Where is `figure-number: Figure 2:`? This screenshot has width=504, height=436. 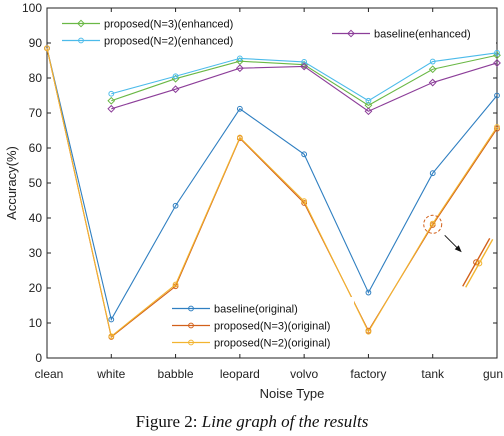 figure-number: Figure 2: is located at coordinates (166, 421).